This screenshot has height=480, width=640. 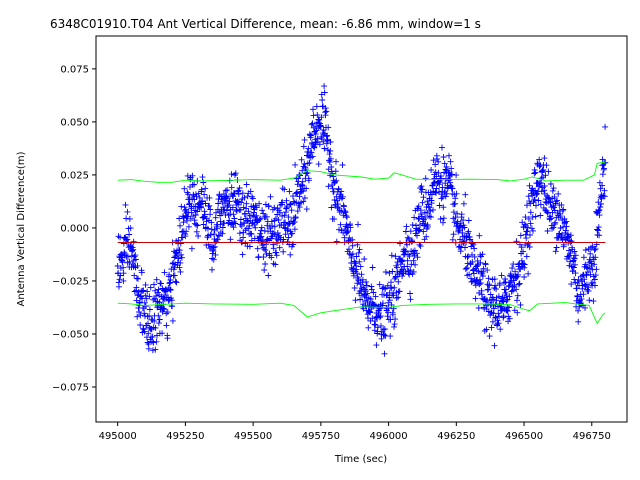 What do you see at coordinates (70, 388) in the screenshot?
I see `y-tick-label: −0.075` at bounding box center [70, 388].